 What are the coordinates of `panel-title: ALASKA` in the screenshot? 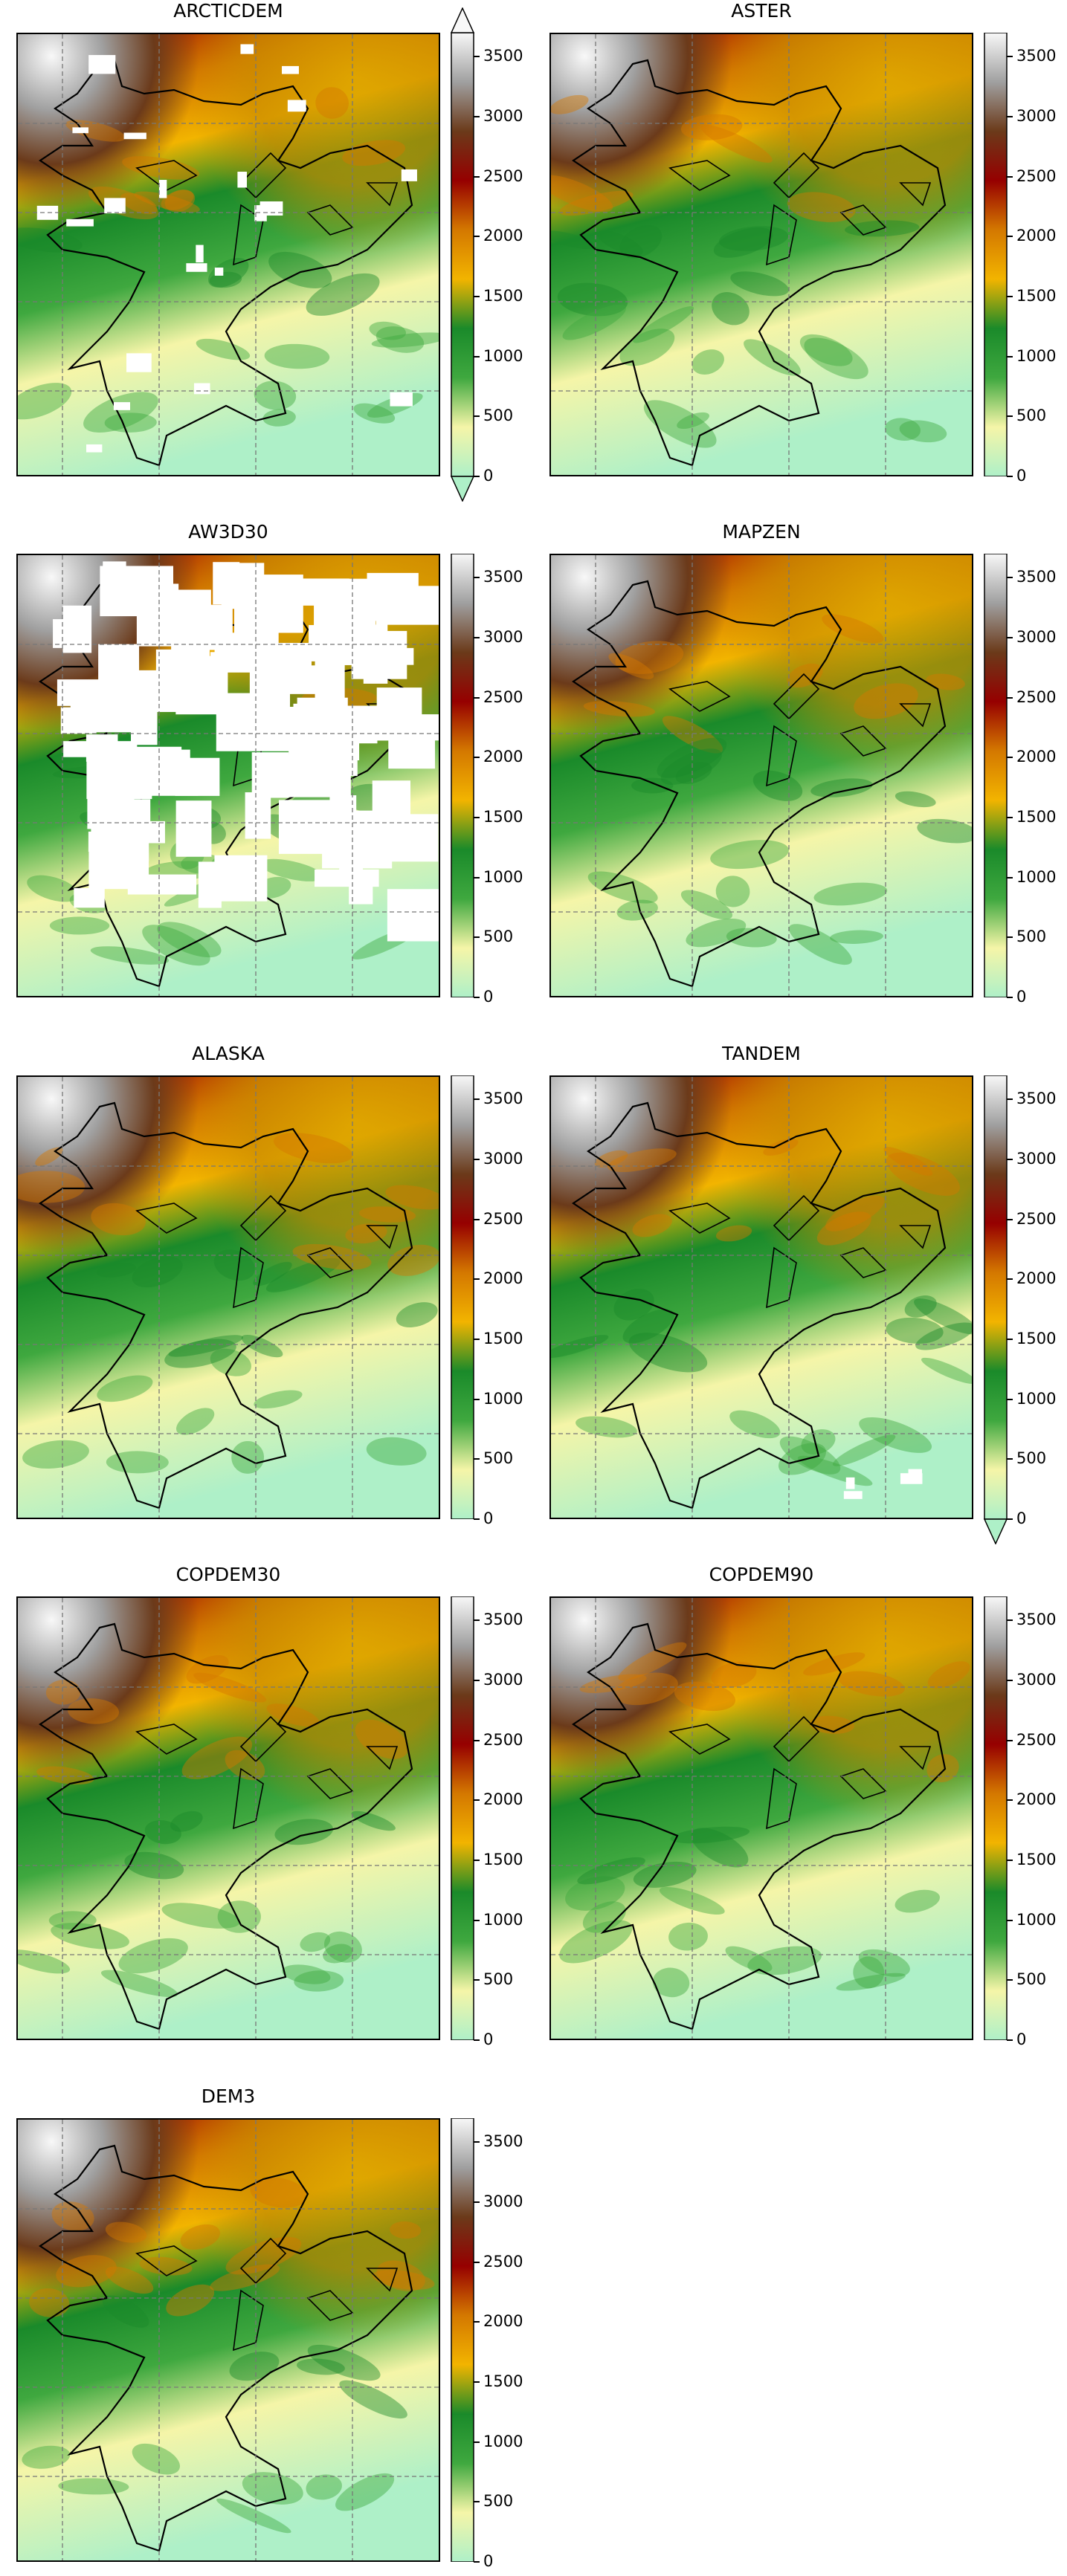 It's located at (228, 1053).